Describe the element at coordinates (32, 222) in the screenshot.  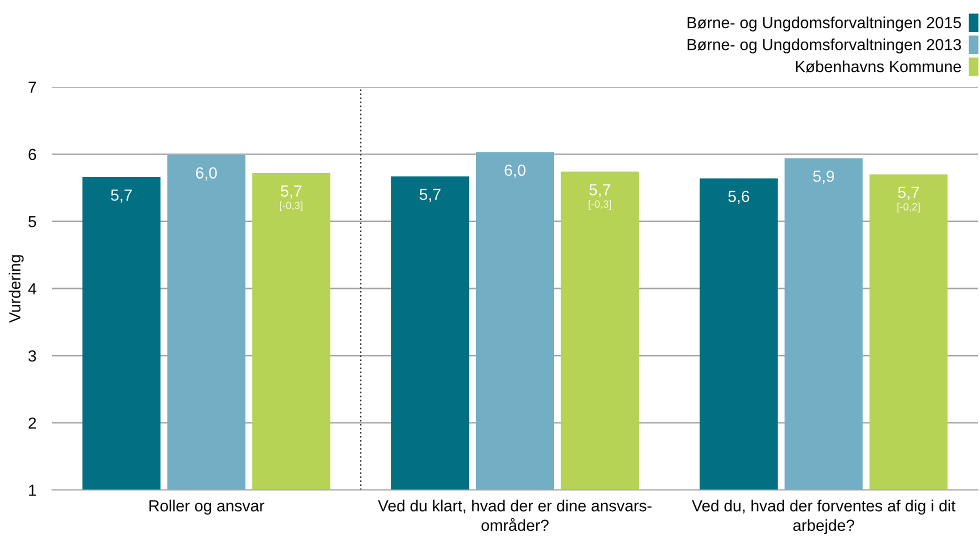
I see `y-tick-label: 5` at that location.